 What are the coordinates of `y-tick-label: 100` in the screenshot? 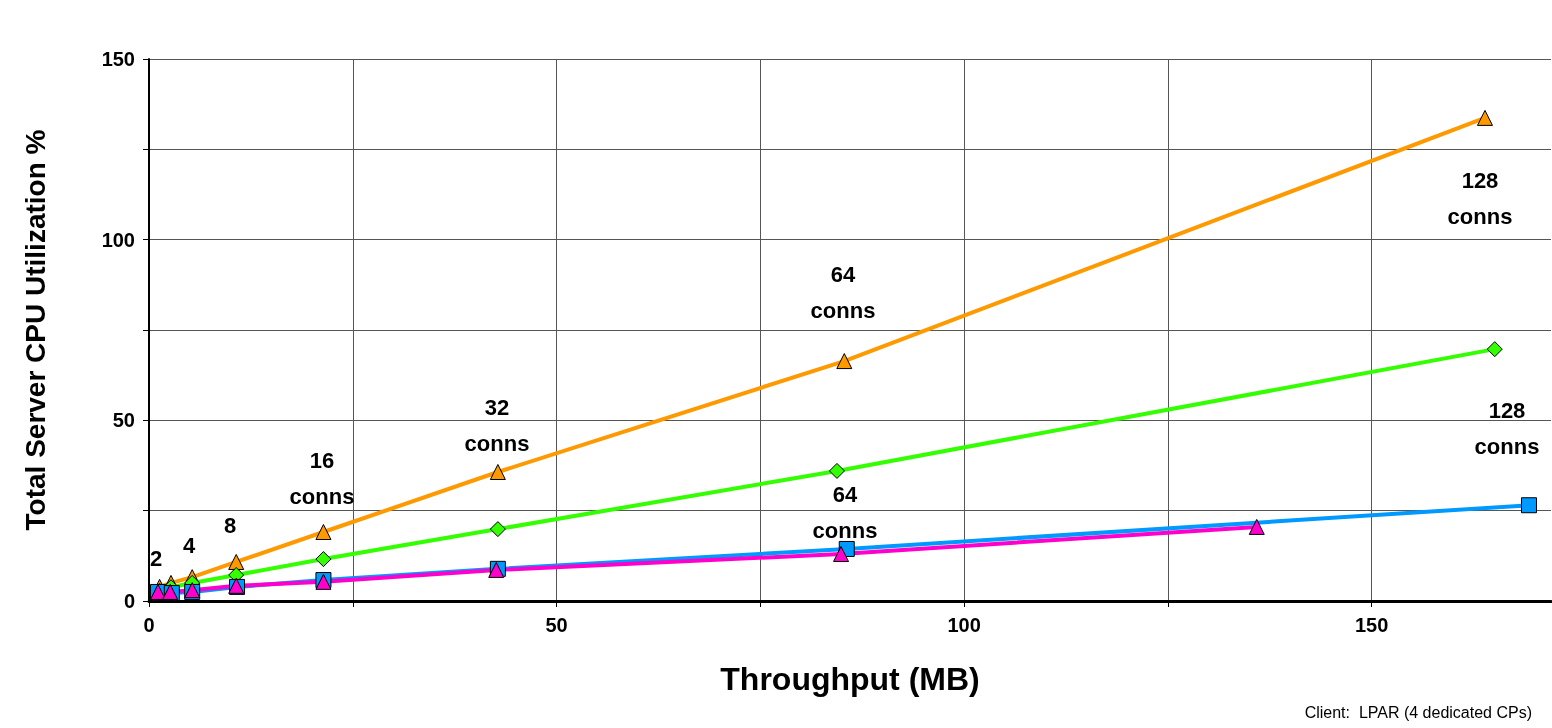 It's located at (118, 239).